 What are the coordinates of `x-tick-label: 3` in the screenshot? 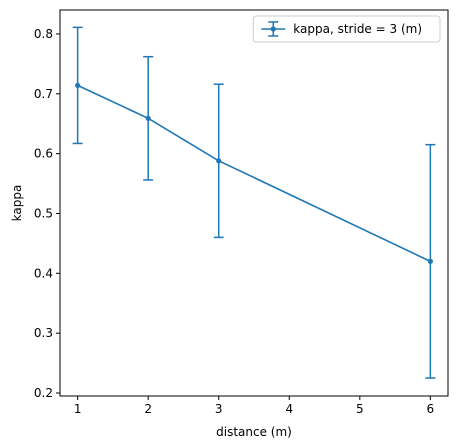 It's located at (219, 409).